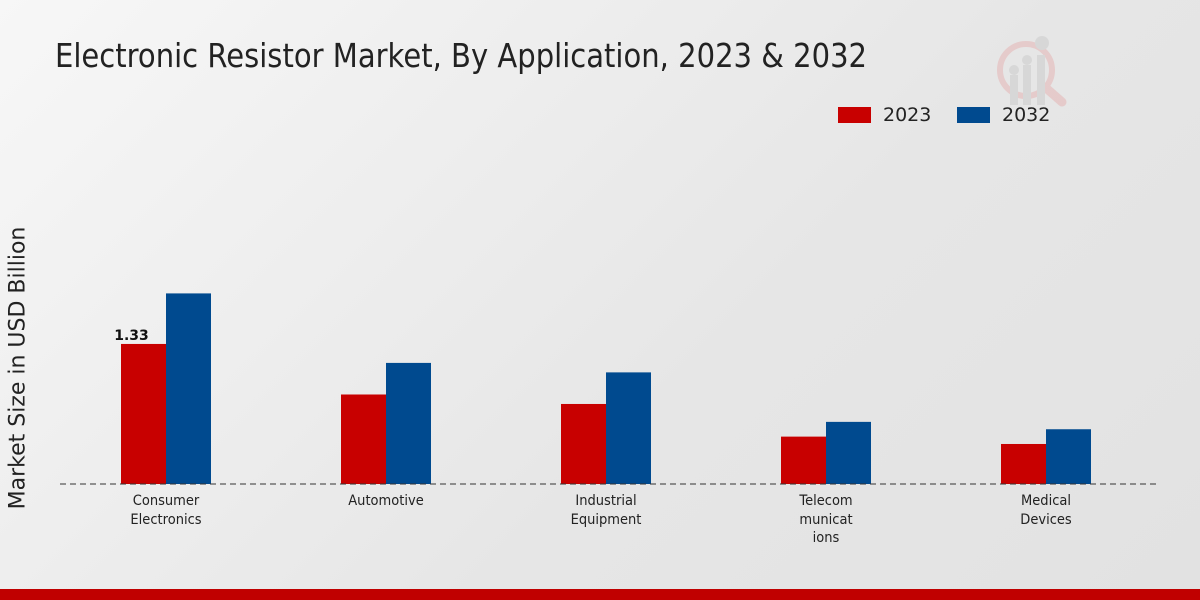  Describe the element at coordinates (131, 336) in the screenshot. I see `data-label: 1.33` at that location.